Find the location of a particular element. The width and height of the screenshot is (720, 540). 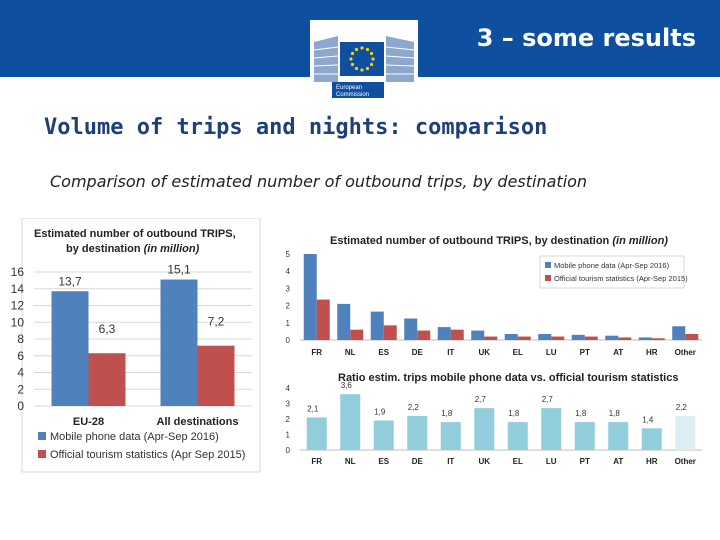

y-tick-label: 12 is located at coordinates (18, 306).